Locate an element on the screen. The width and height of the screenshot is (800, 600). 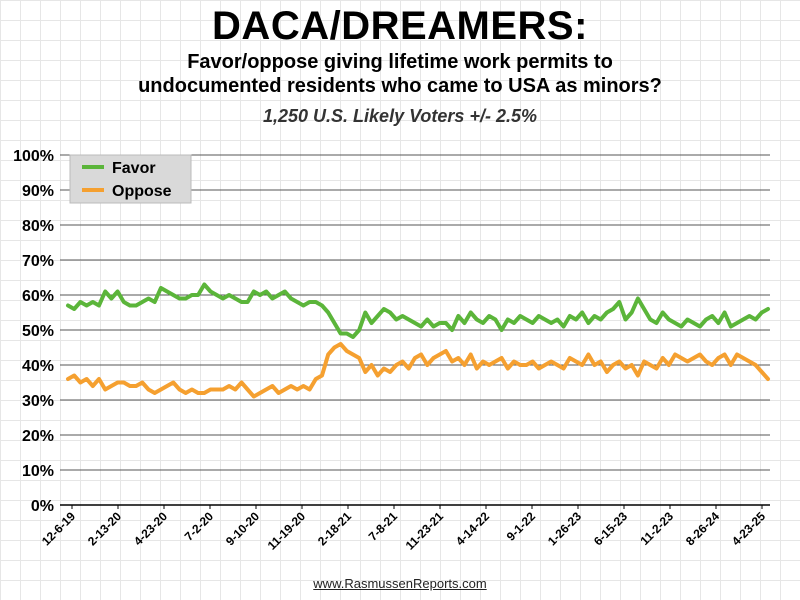
x-tick-label: 4-23-25 is located at coordinates (748, 528).